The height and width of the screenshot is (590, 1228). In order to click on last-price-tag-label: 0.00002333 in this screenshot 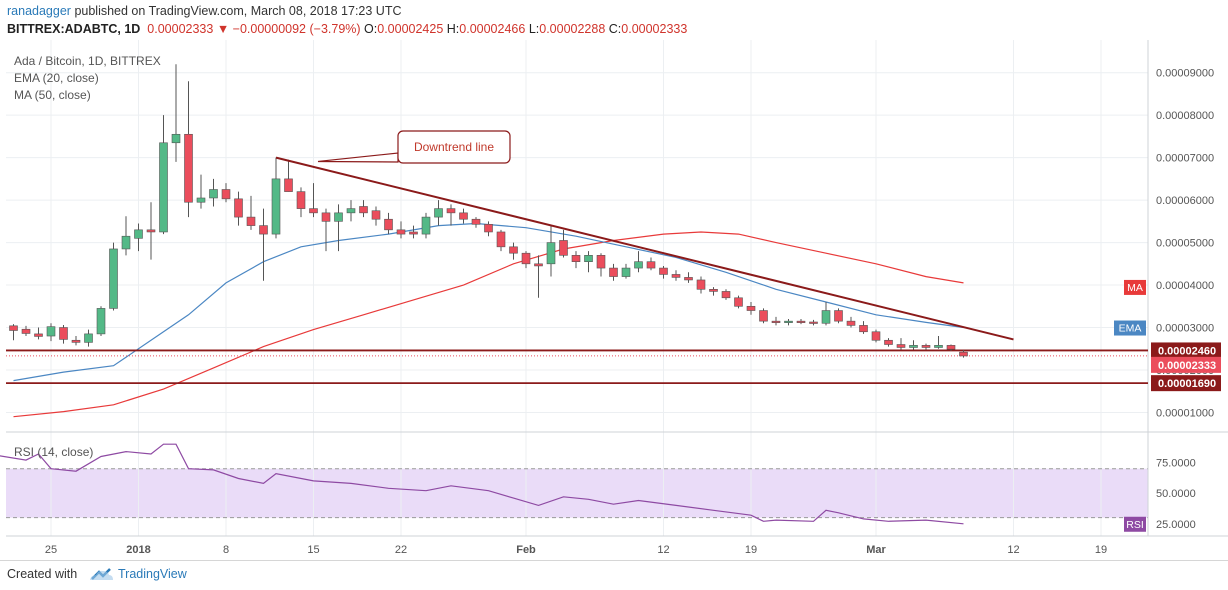, I will do `click(1187, 366)`.